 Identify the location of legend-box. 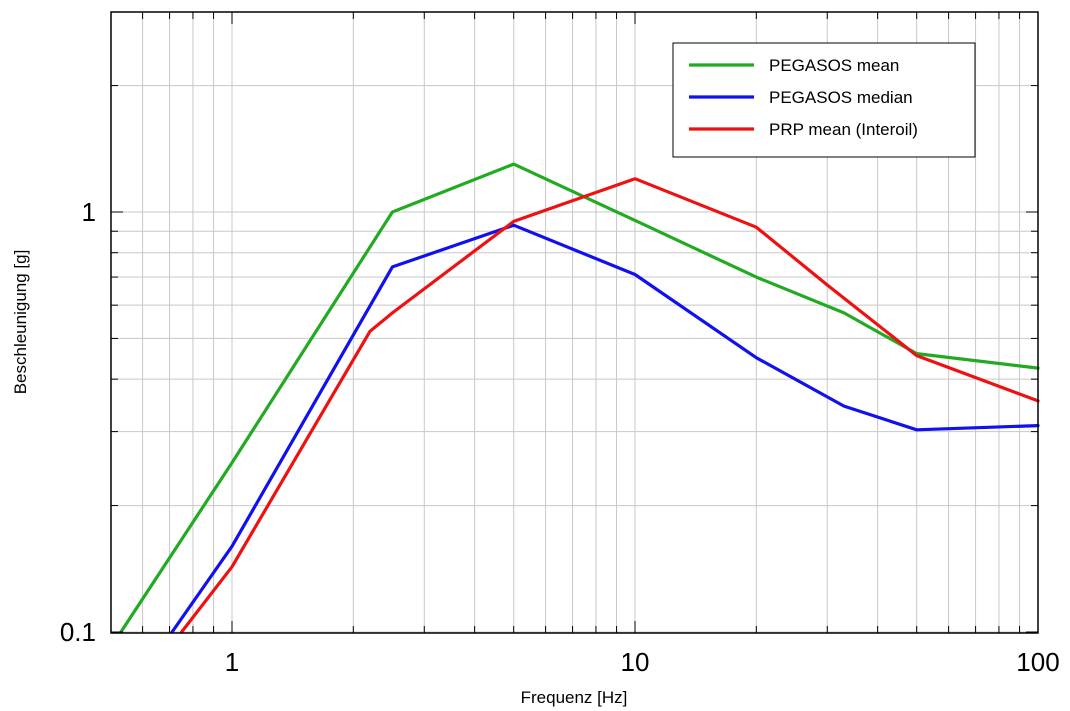
(824, 100).